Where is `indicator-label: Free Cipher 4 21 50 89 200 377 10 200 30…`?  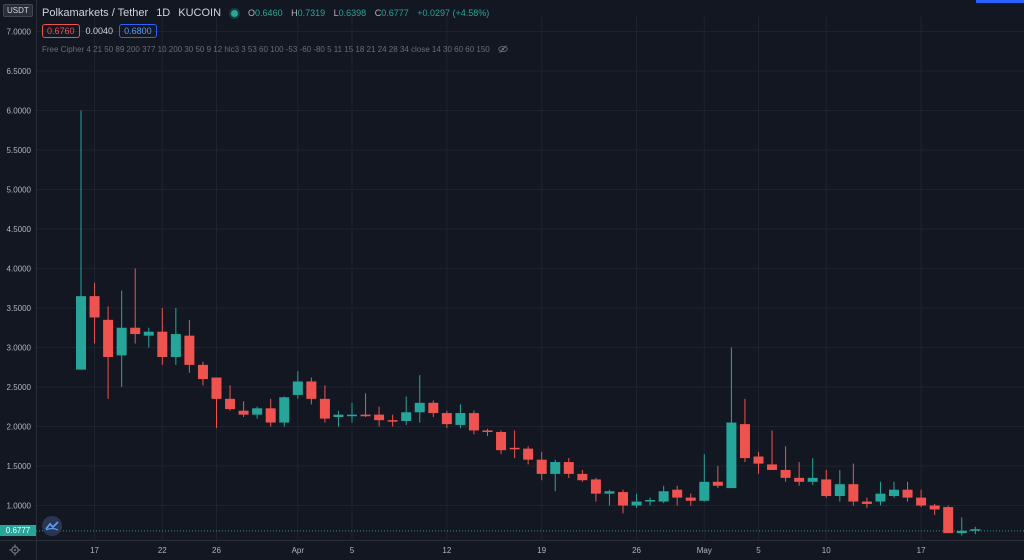 indicator-label: Free Cipher 4 21 50 89 200 377 10 200 30… is located at coordinates (266, 49).